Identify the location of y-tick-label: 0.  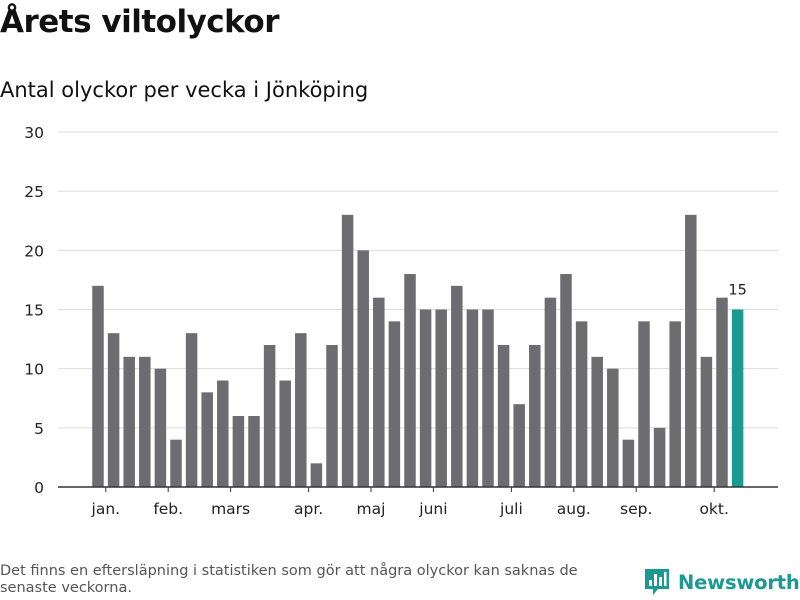
(39, 488).